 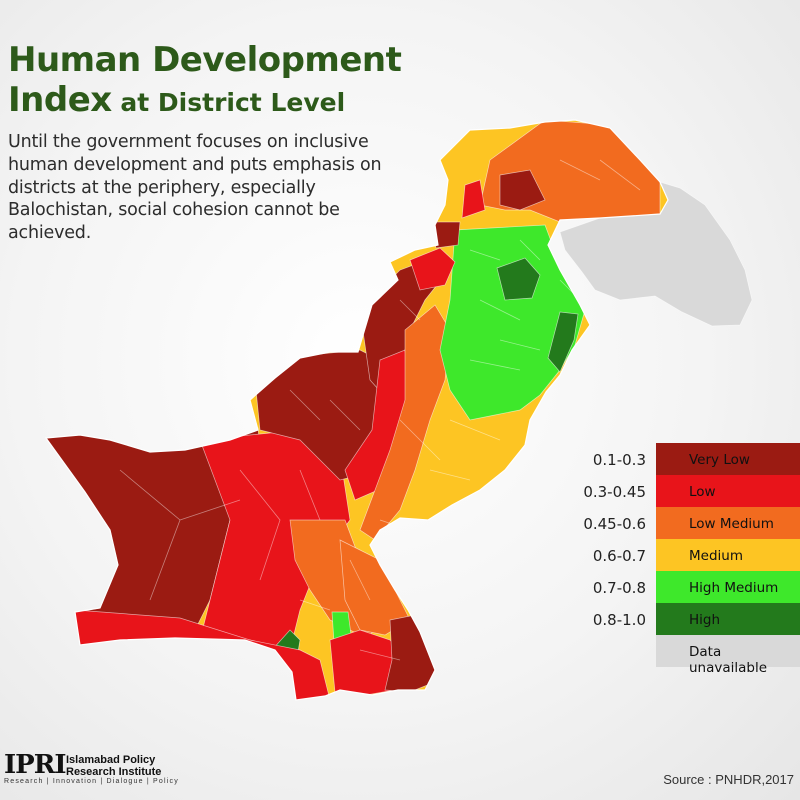 I want to click on title-line-2-rest: at District Level, so click(x=228, y=103).